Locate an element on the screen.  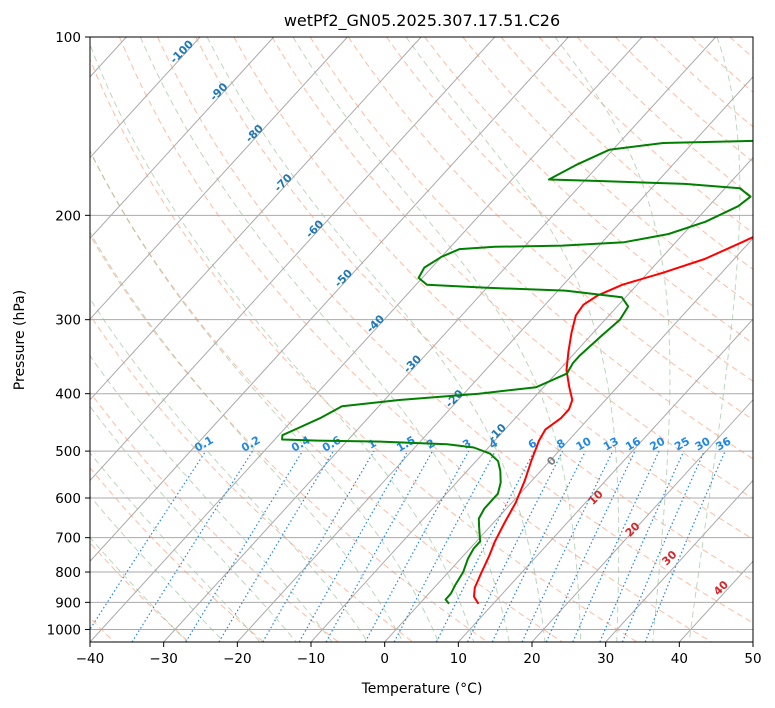
y-tick-label: 500 is located at coordinates (68, 452).